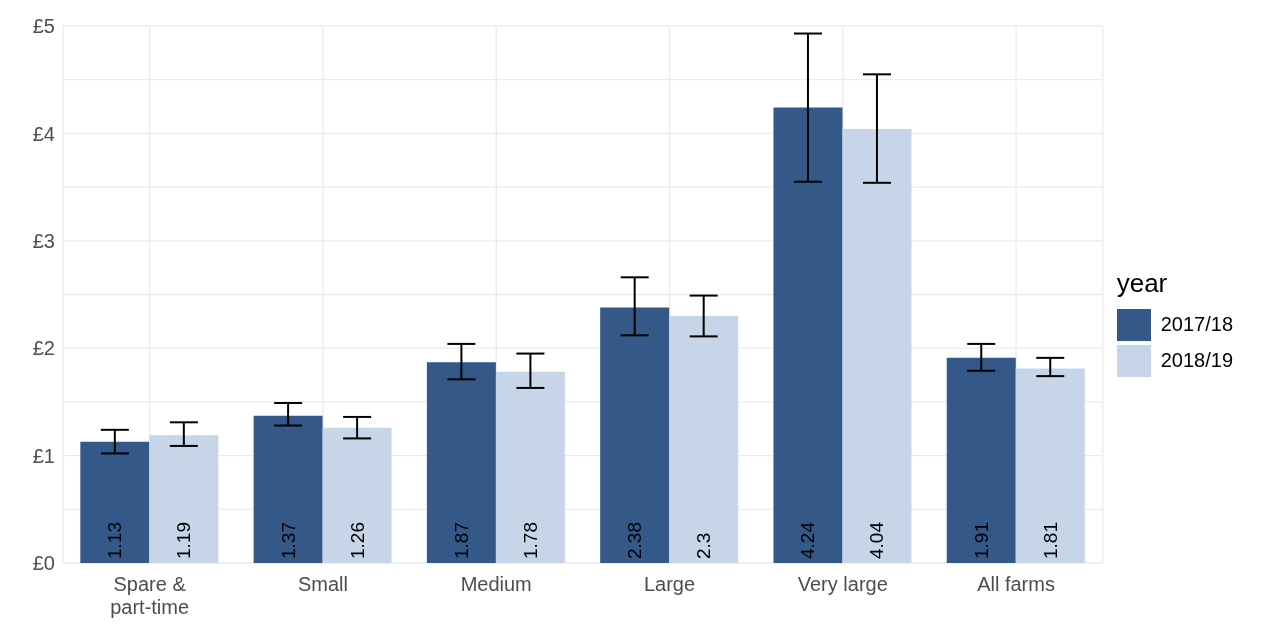 The image size is (1271, 642). I want to click on x-tick-label: Spare & part-time, so click(150, 595).